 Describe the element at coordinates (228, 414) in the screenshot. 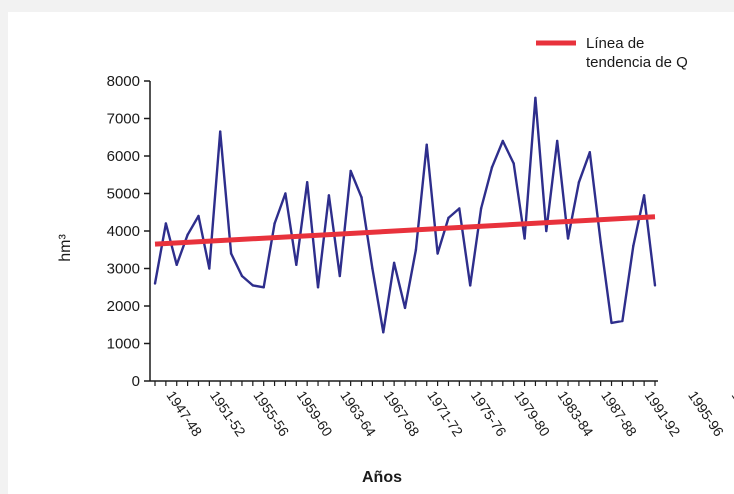

I see `x-tick-label: 1951-52` at that location.